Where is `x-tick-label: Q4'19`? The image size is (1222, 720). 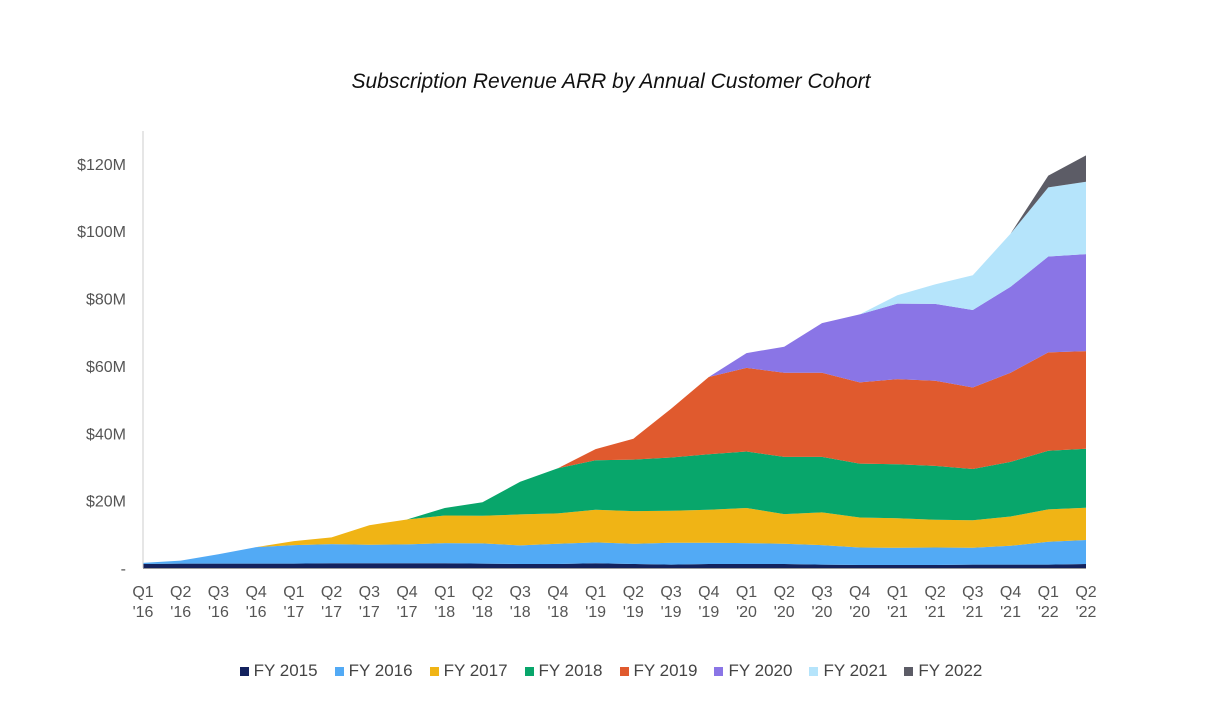
x-tick-label: Q4'19 is located at coordinates (708, 602).